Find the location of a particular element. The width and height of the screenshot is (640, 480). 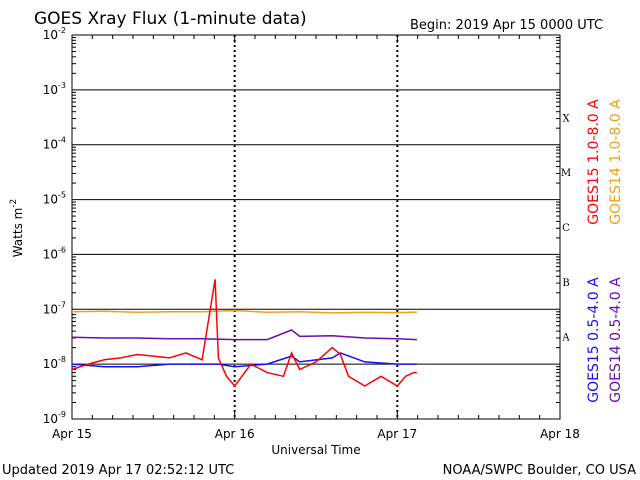

flare-class-label: A is located at coordinates (565, 338).